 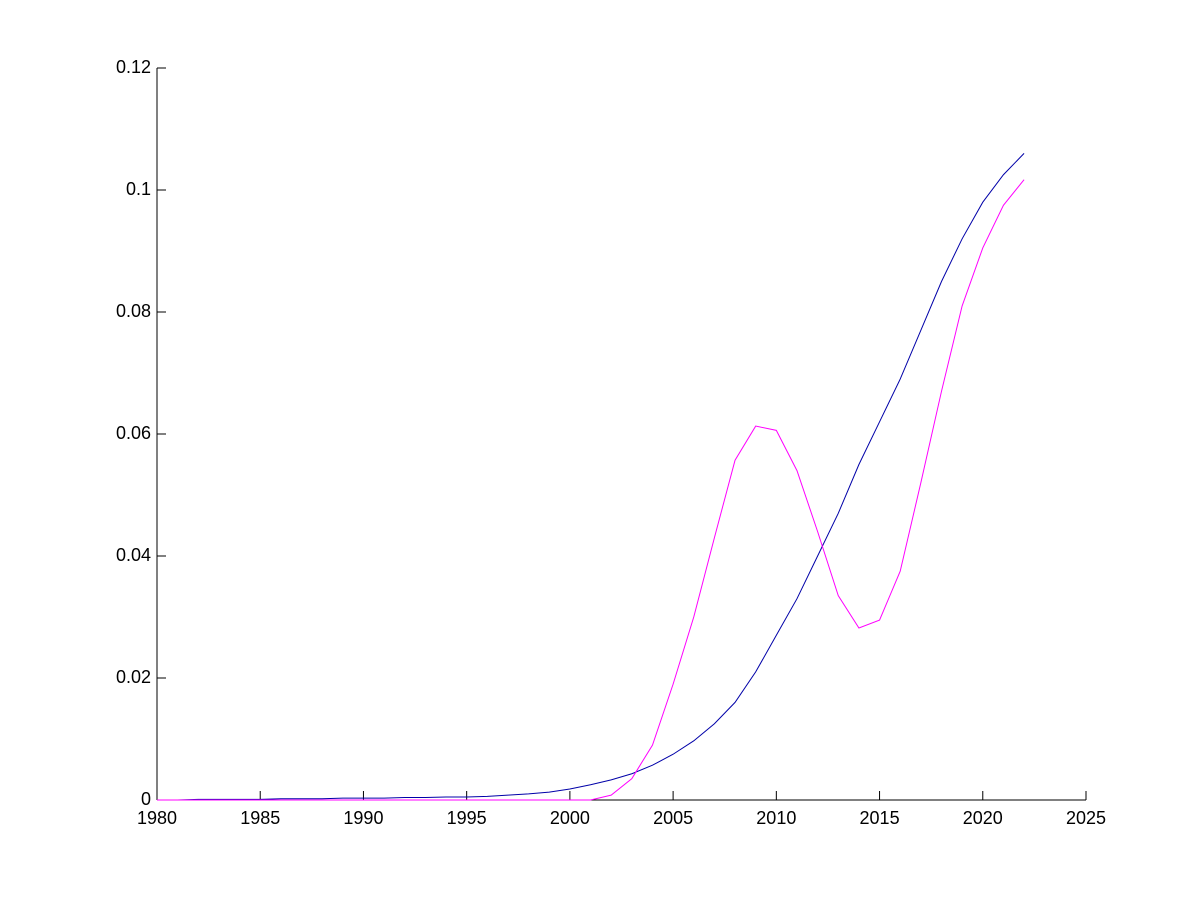 What do you see at coordinates (363, 818) in the screenshot?
I see `x-tick-label: 1990` at bounding box center [363, 818].